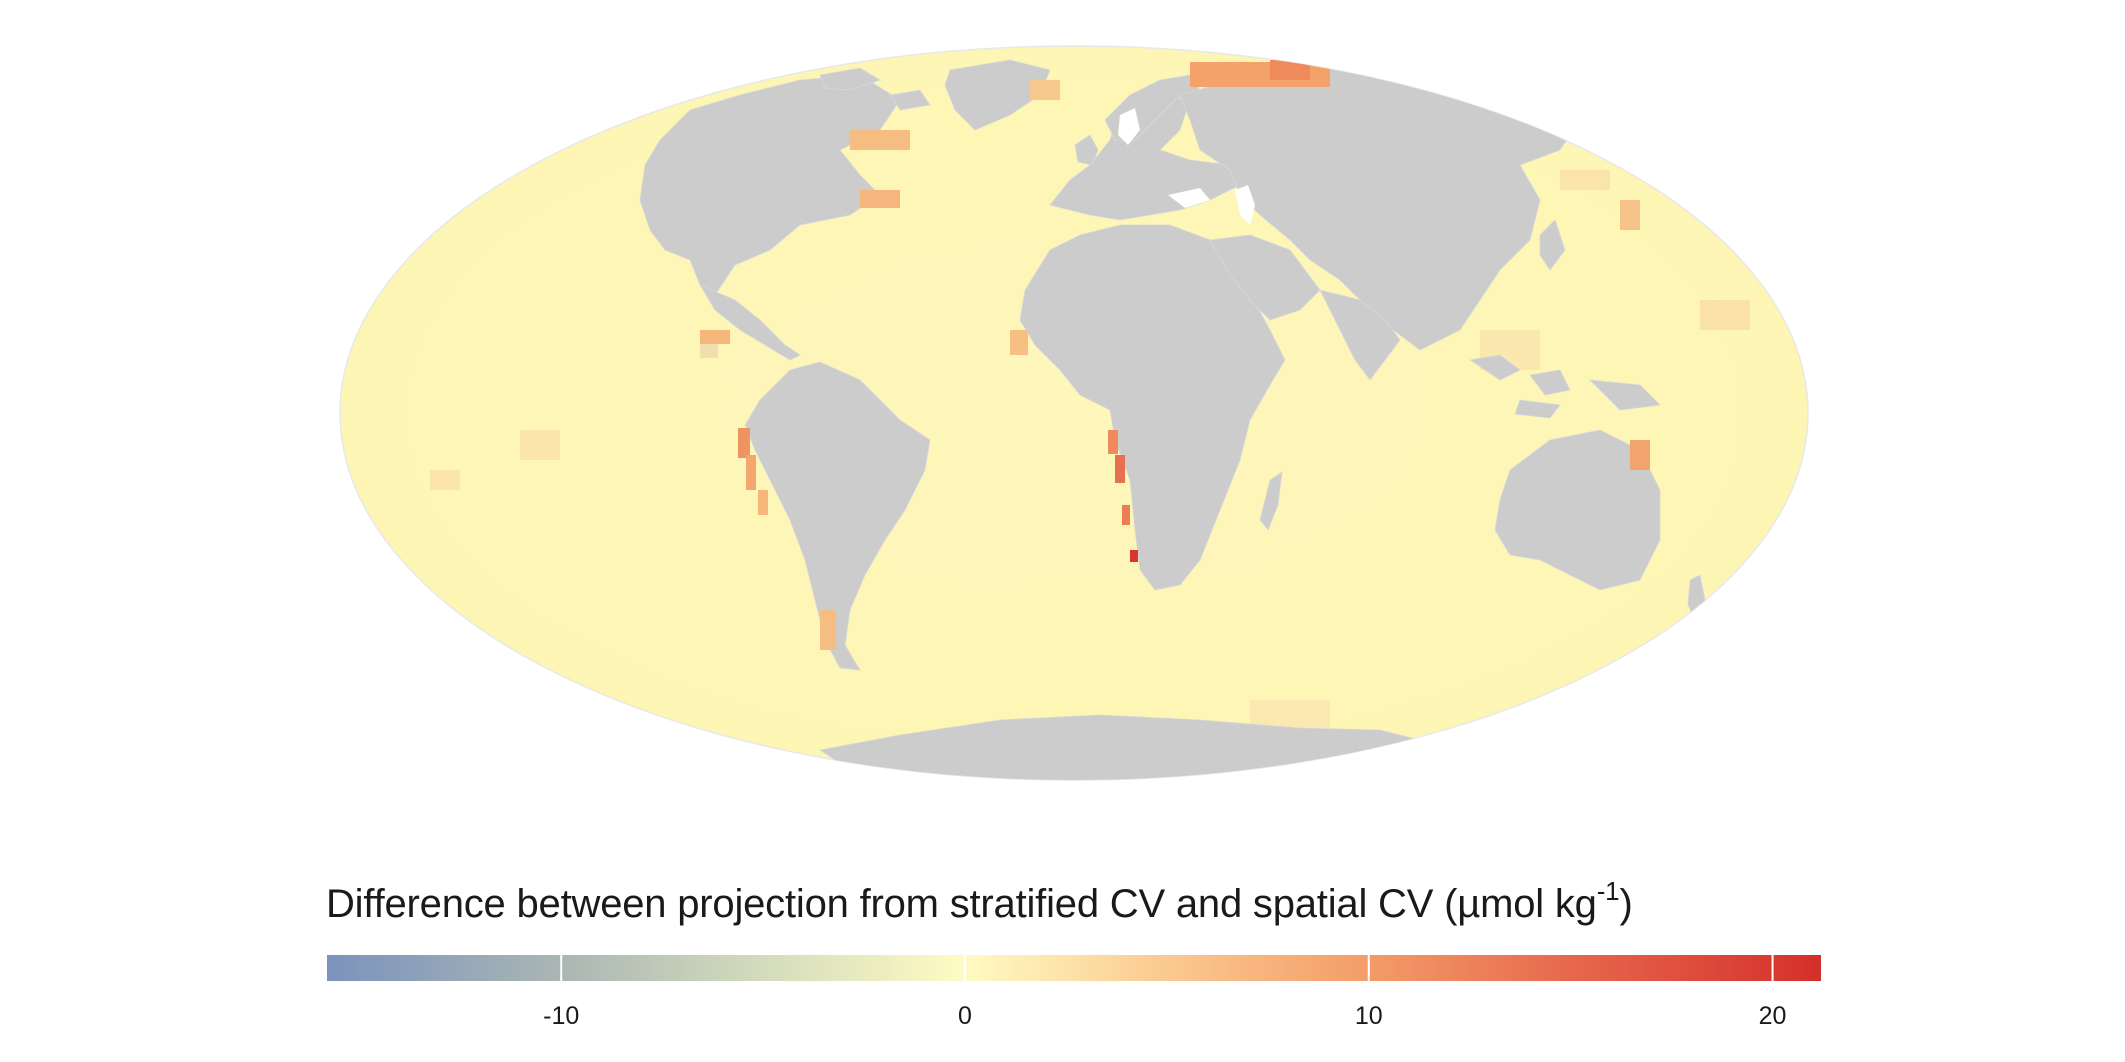 This screenshot has width=2125, height=1062. What do you see at coordinates (561, 1016) in the screenshot?
I see `colorbar-tick-label: -10` at bounding box center [561, 1016].